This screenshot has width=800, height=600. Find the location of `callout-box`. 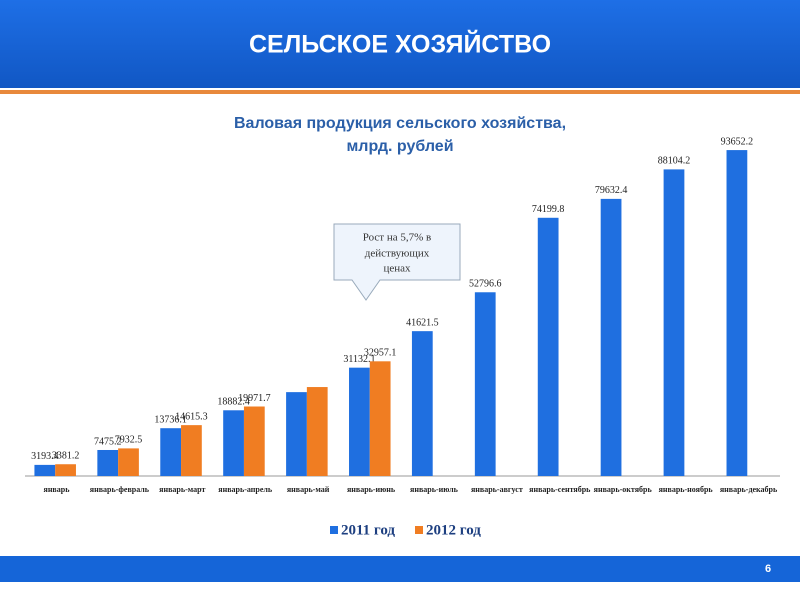

callout-box is located at coordinates (397, 262).